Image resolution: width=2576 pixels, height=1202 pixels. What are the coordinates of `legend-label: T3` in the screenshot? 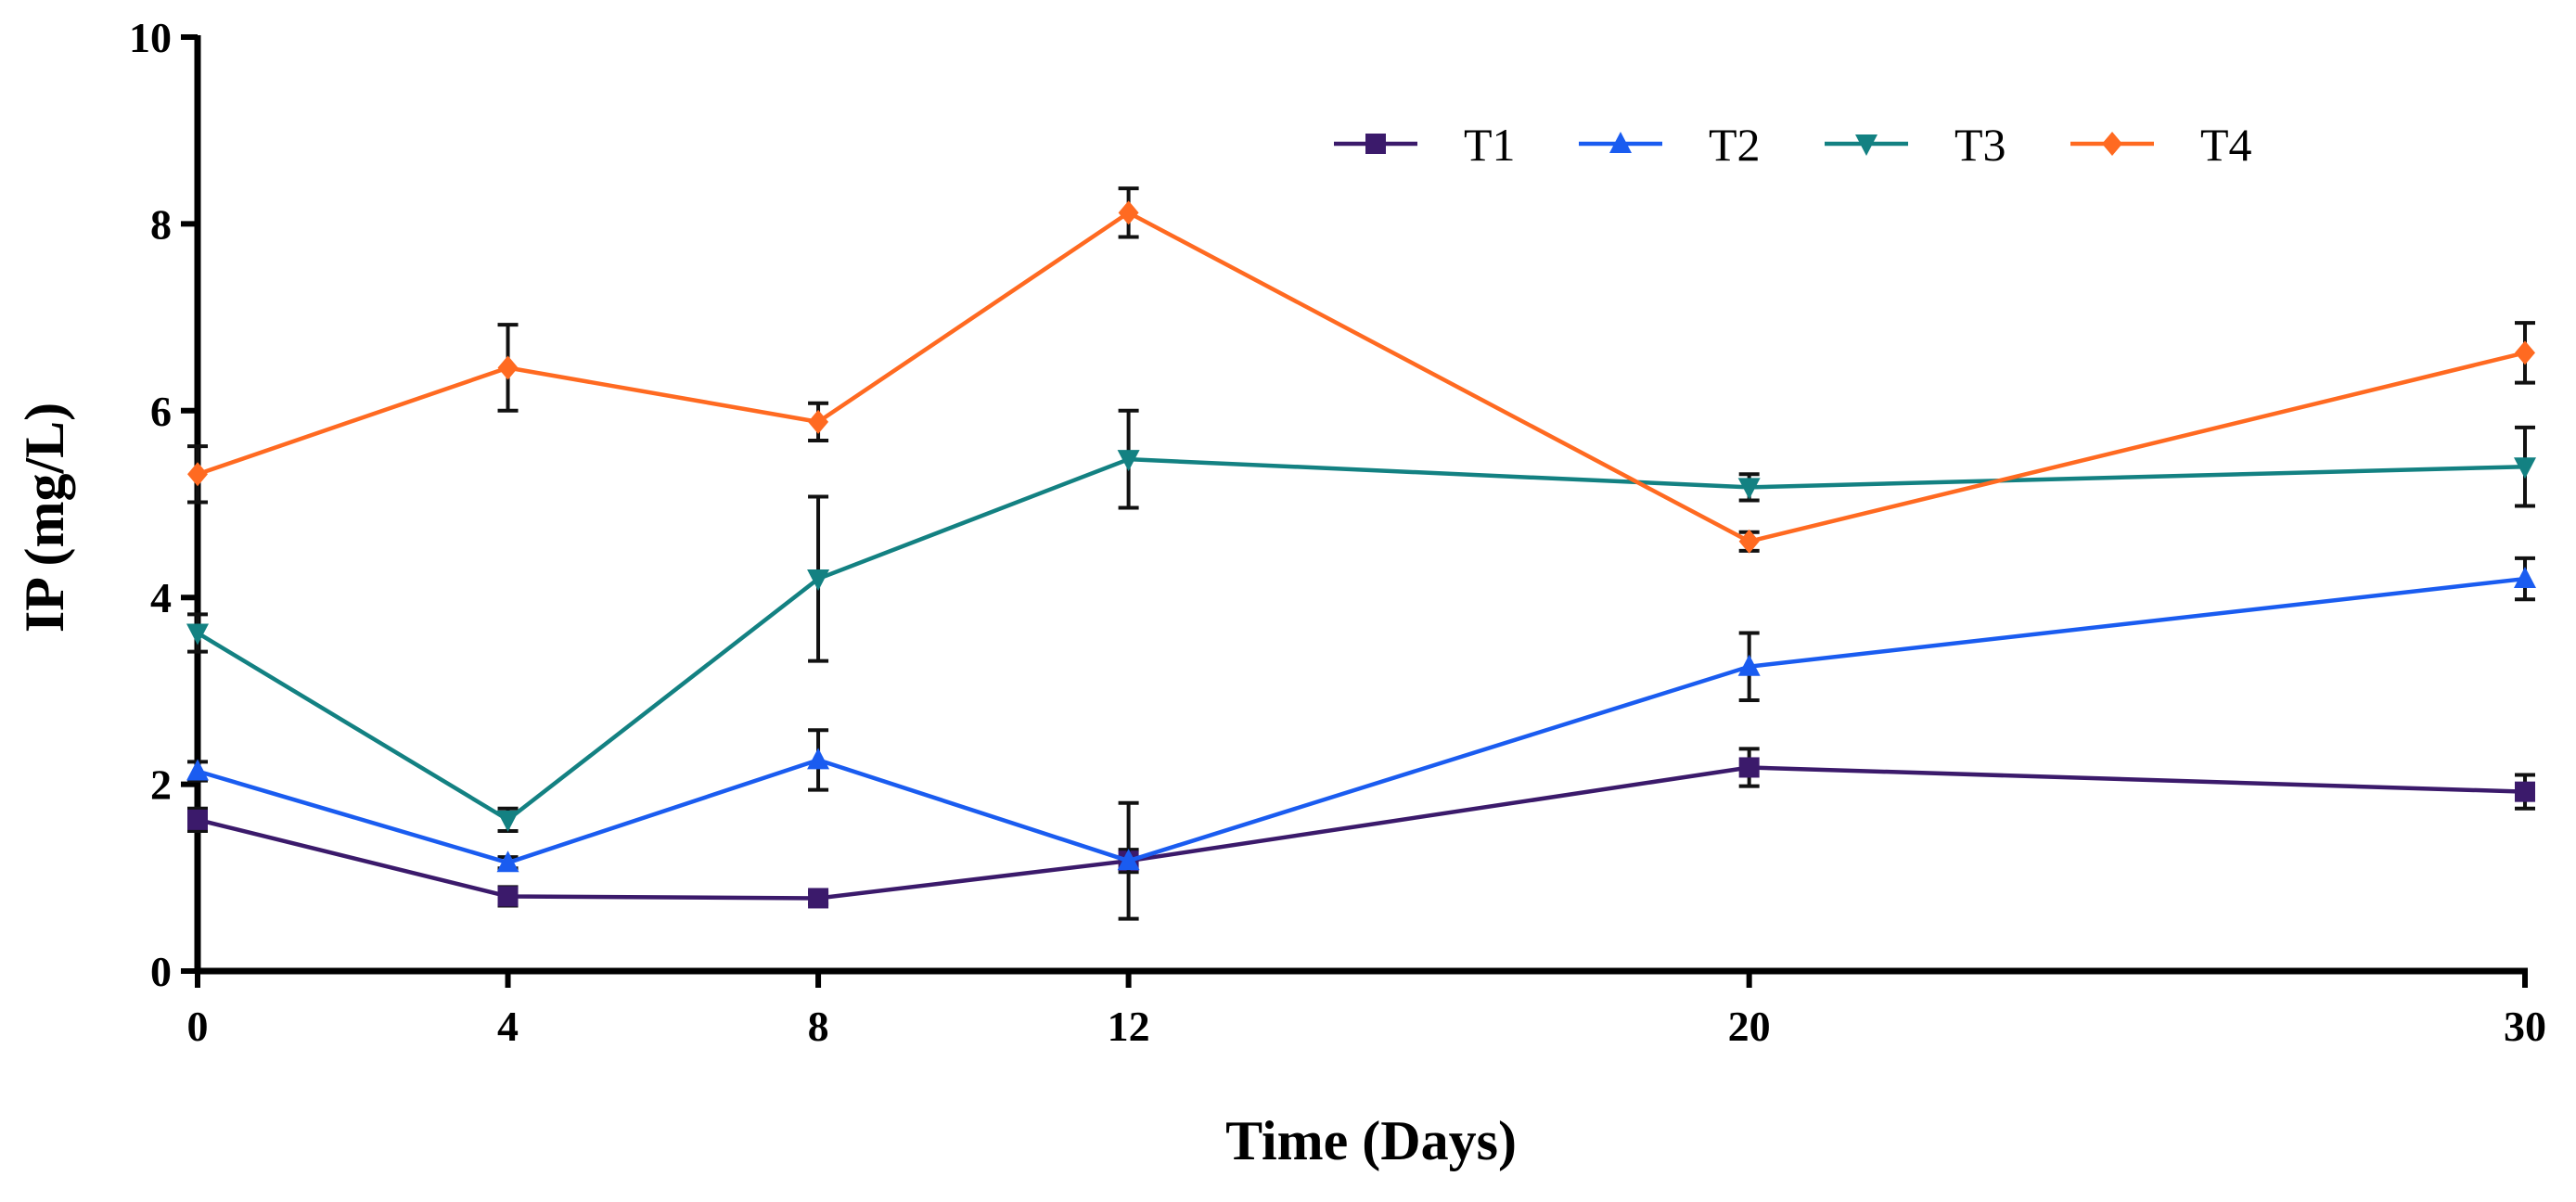 It's located at (1980, 145).